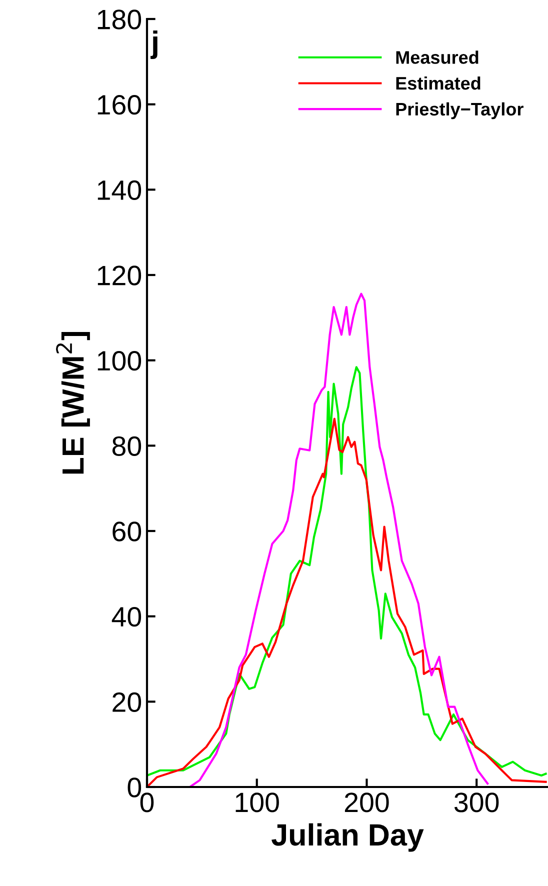 This screenshot has height=886, width=548. What do you see at coordinates (120, 361) in the screenshot?
I see `y-tick-label: 100` at bounding box center [120, 361].